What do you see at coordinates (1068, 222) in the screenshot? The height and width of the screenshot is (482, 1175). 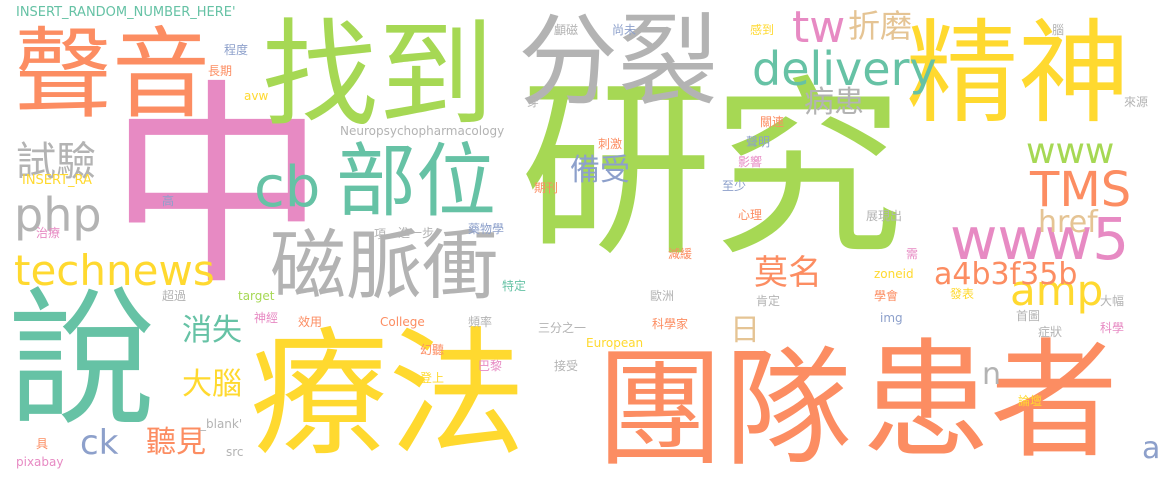 I see `word-href: href` at bounding box center [1068, 222].